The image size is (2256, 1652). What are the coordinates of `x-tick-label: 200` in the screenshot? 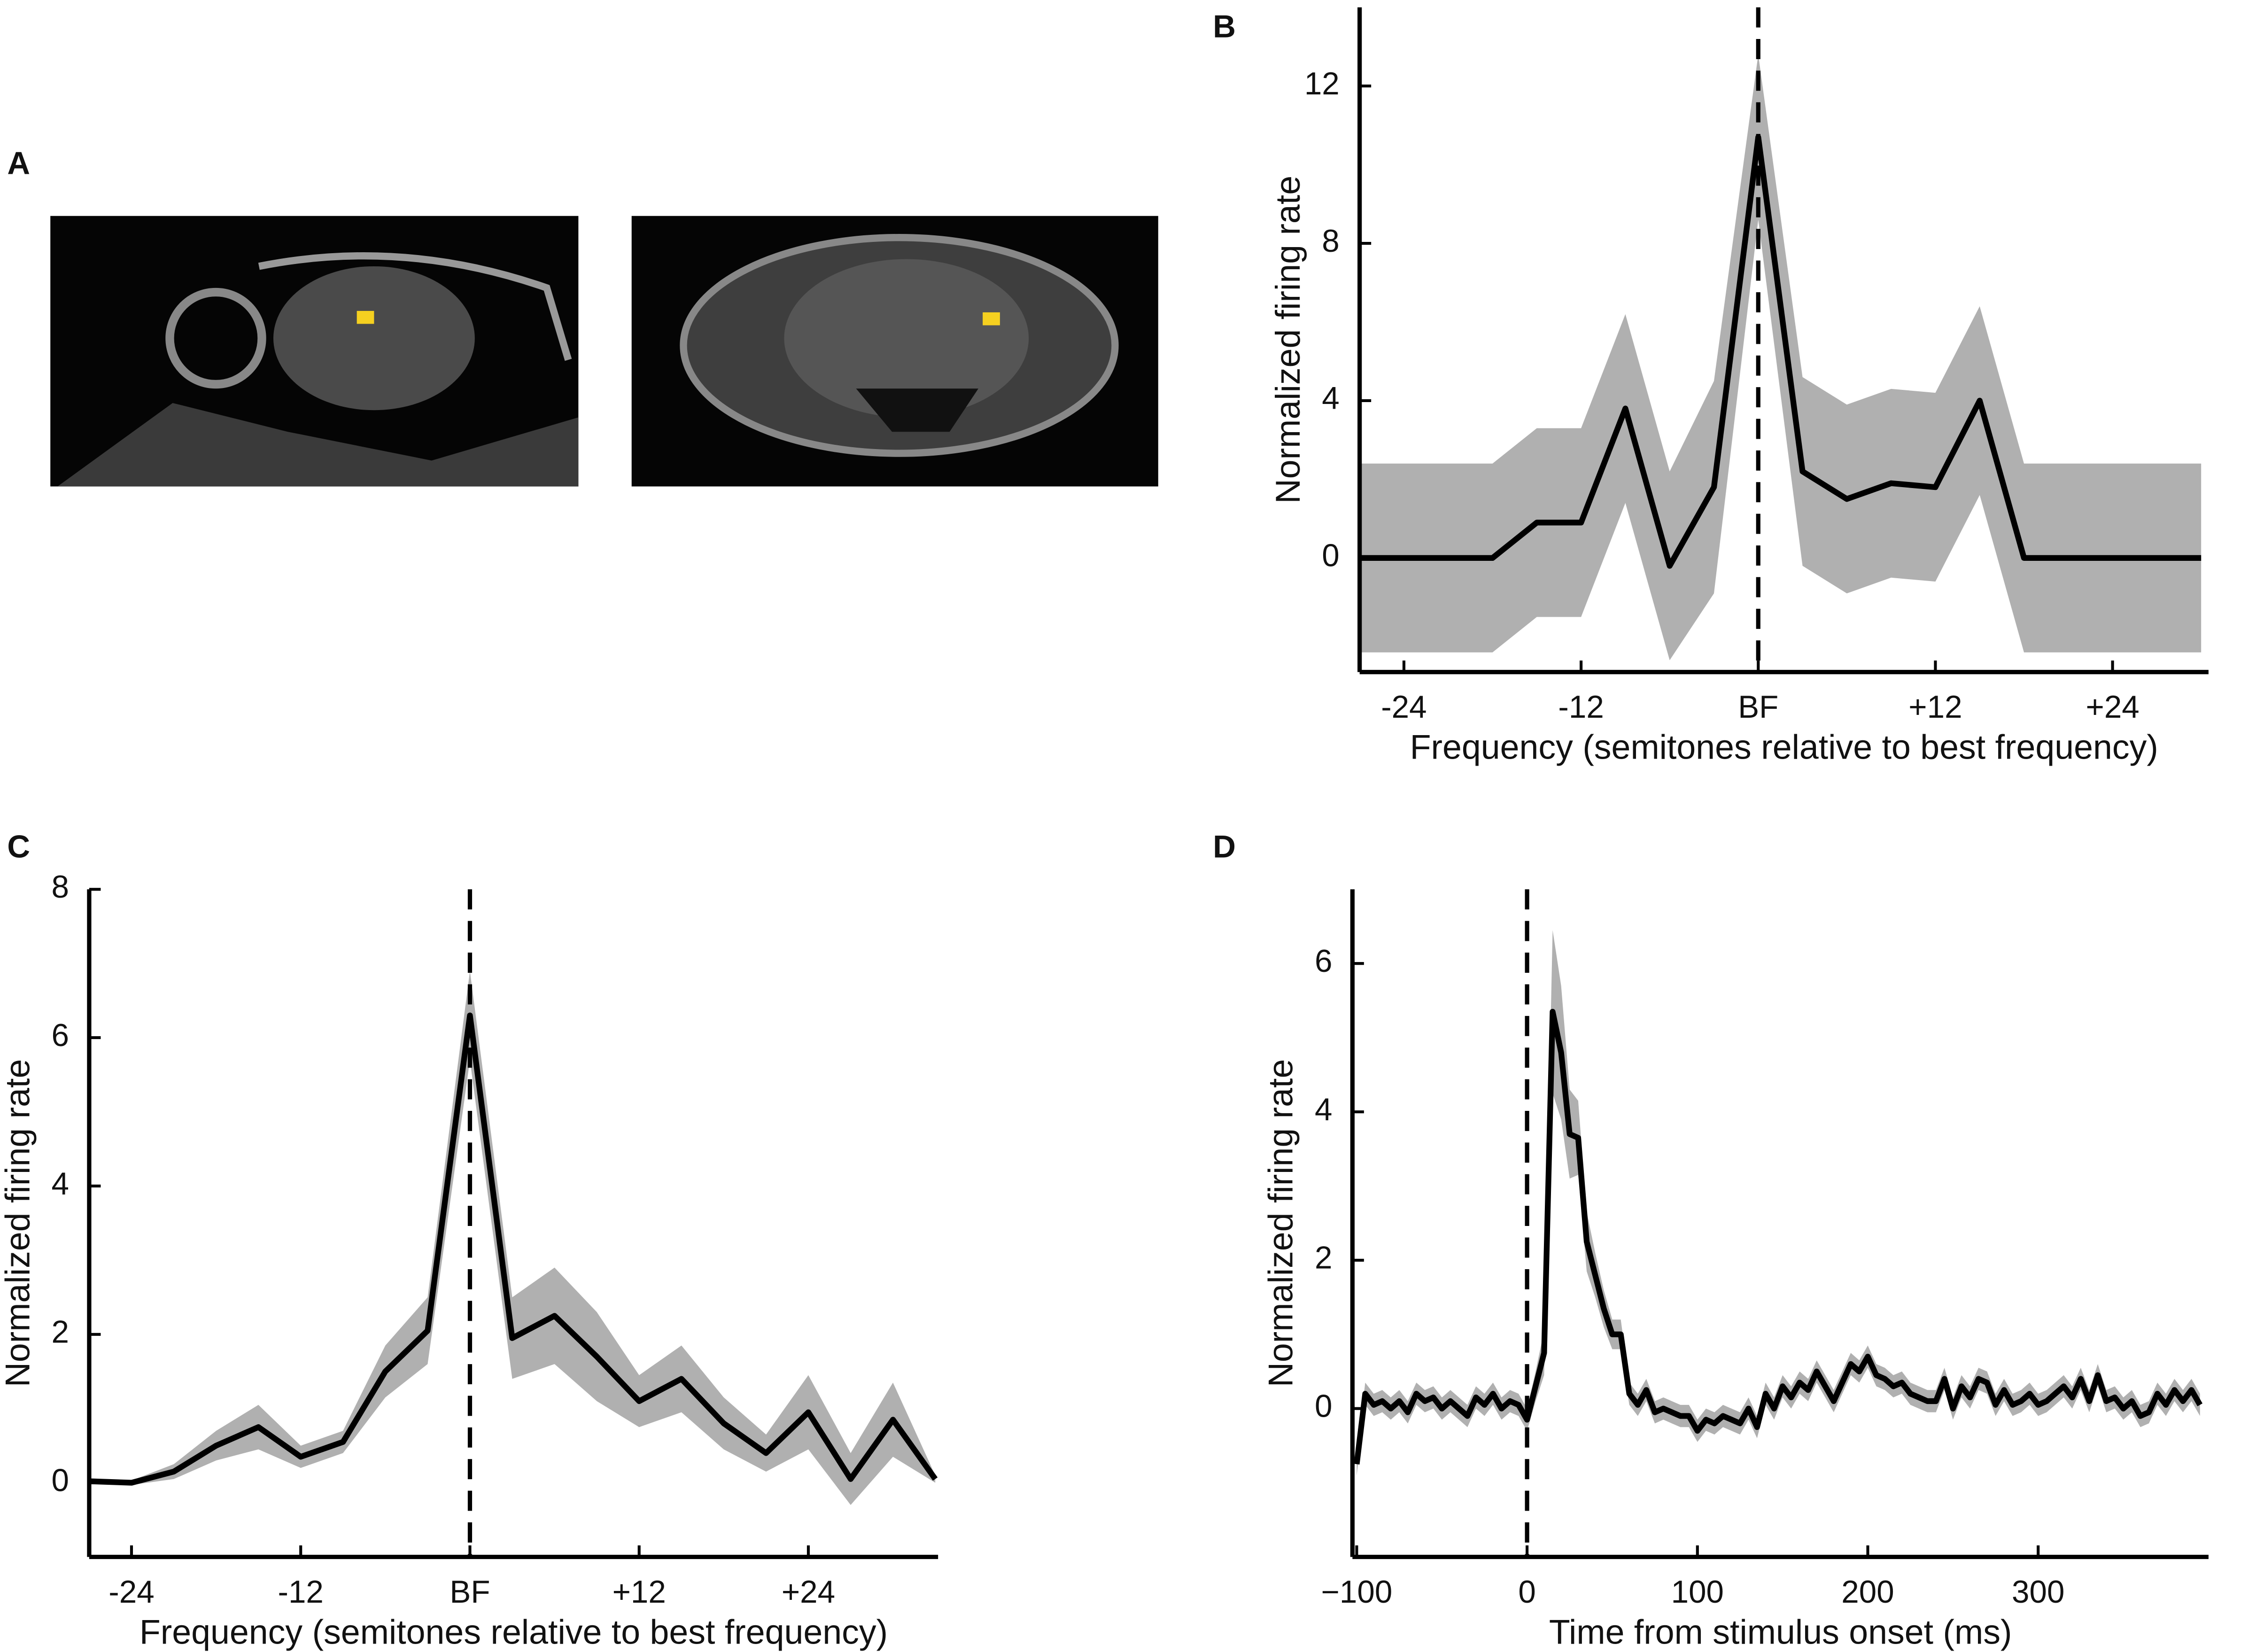 It's located at (1867, 1592).